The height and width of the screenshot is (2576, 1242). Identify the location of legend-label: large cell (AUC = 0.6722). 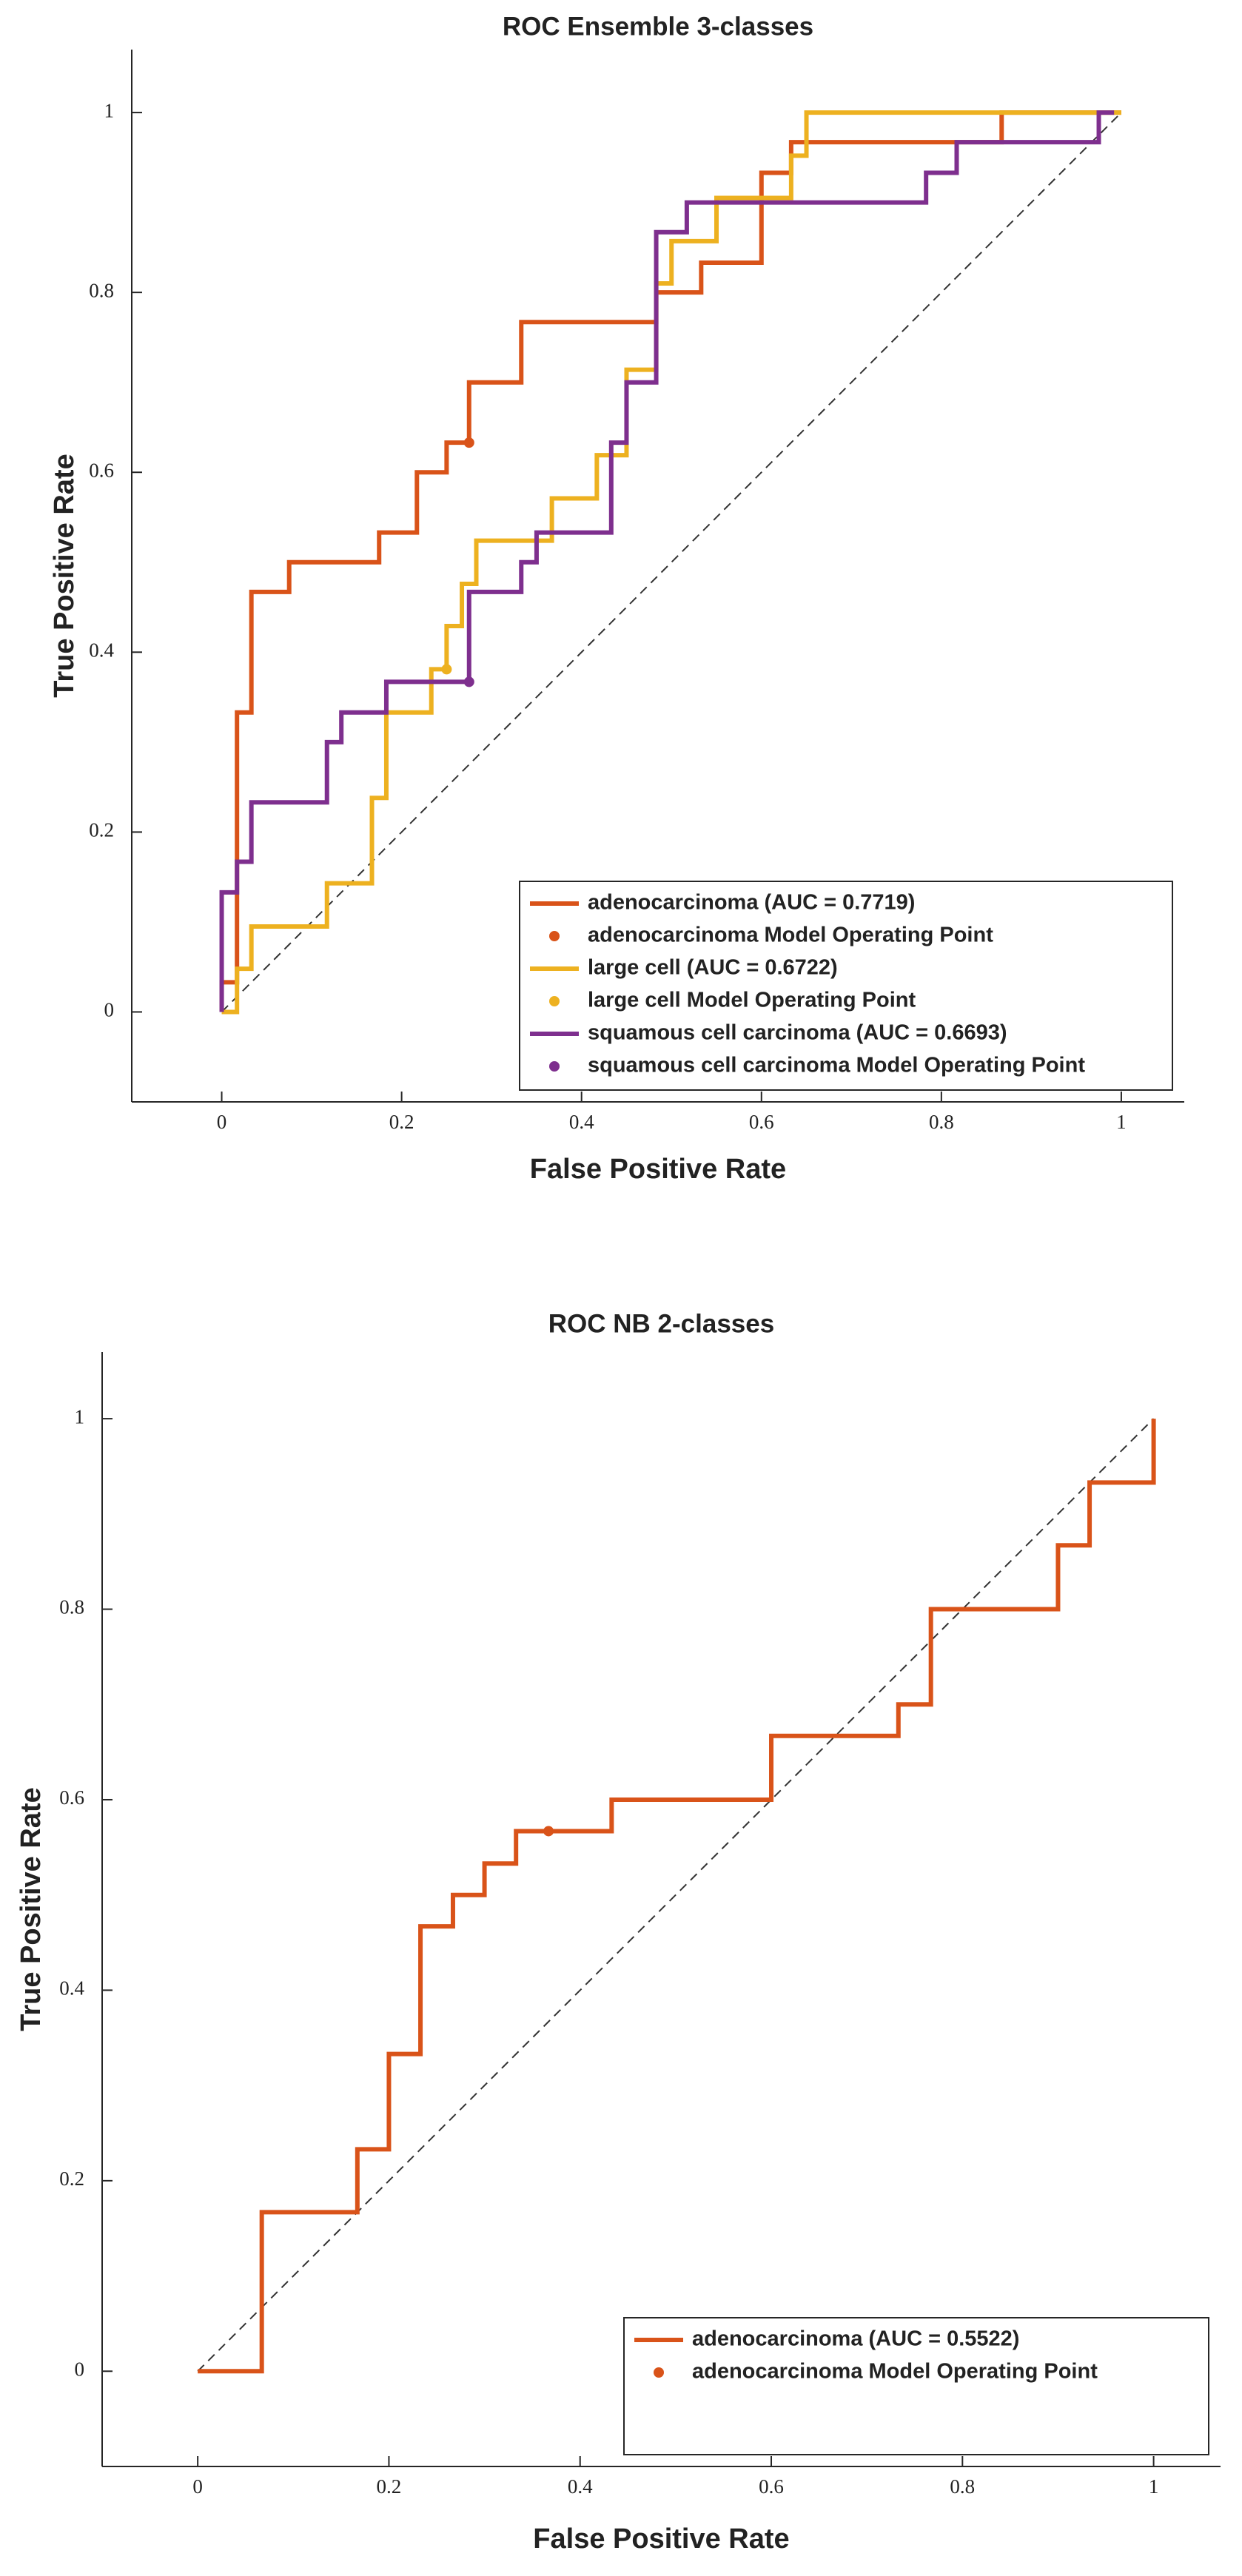
(713, 968).